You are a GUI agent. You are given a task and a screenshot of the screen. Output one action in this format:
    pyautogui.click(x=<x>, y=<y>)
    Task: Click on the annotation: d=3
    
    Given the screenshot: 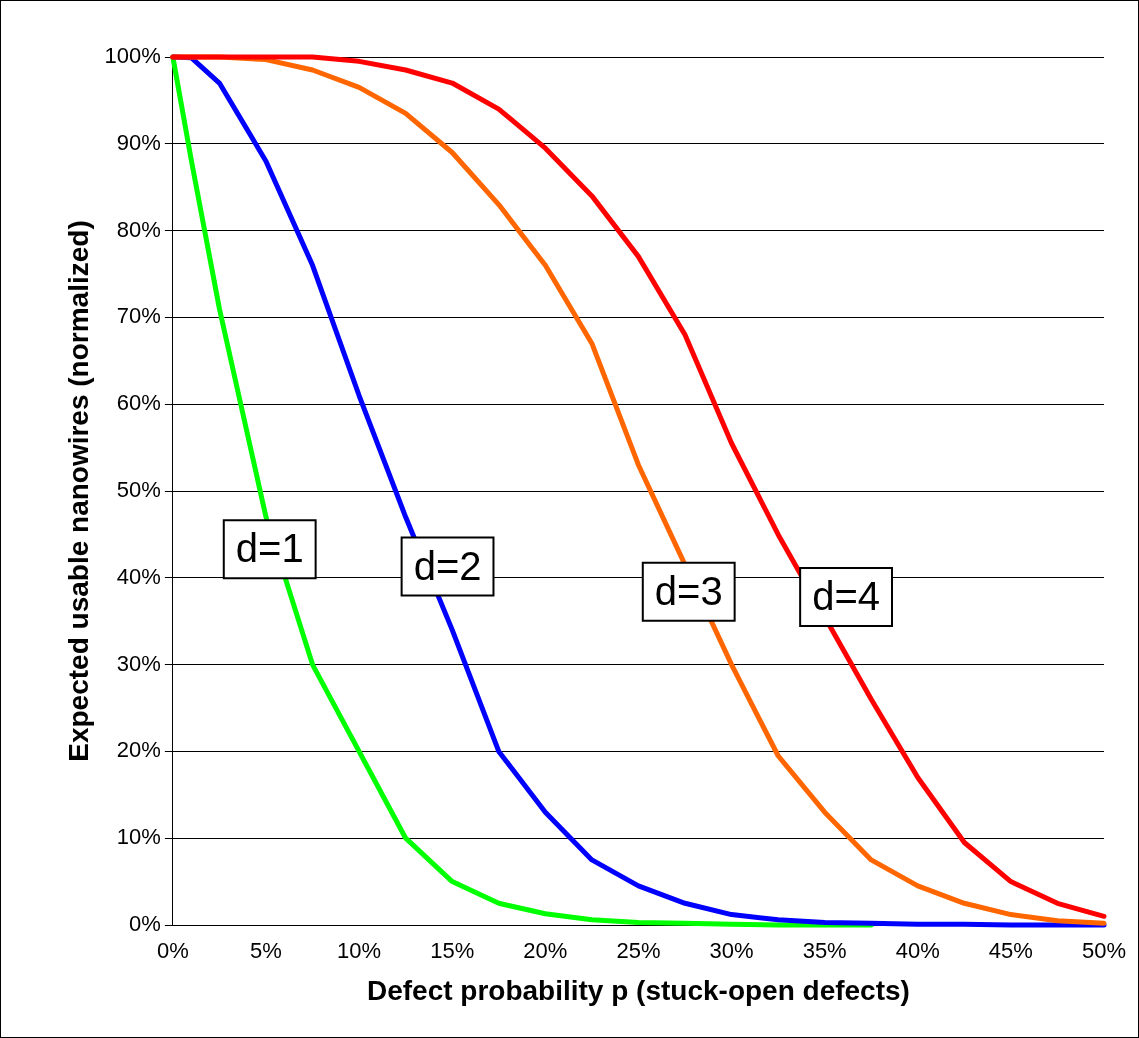 What is the action you would take?
    pyautogui.click(x=688, y=590)
    